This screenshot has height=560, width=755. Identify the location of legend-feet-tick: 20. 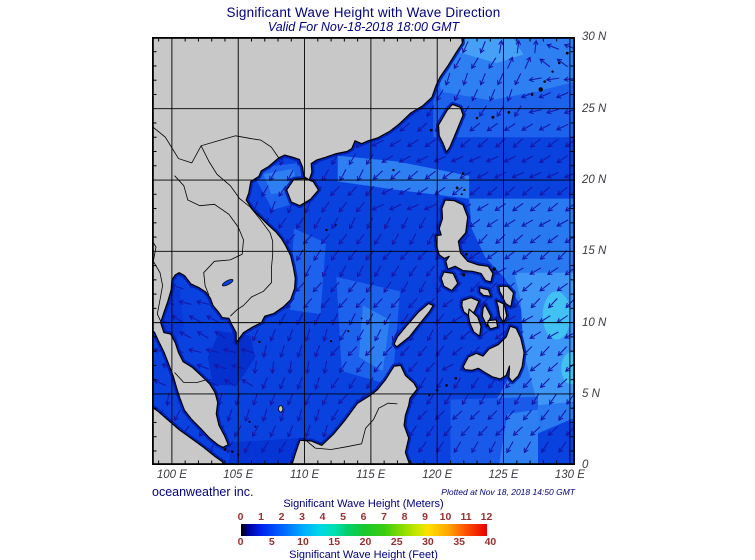
(365, 542).